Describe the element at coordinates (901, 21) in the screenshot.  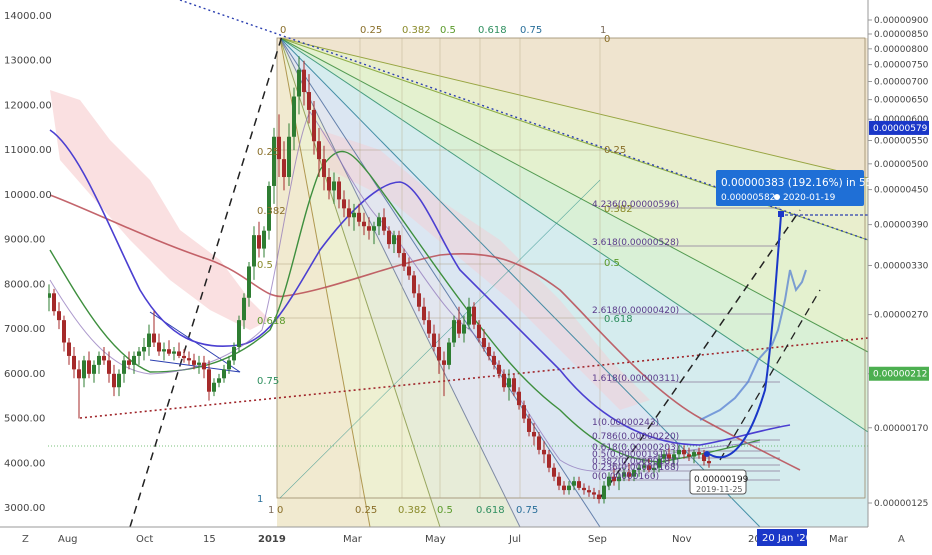
I see `right-tick-label: 0.00000900` at that location.